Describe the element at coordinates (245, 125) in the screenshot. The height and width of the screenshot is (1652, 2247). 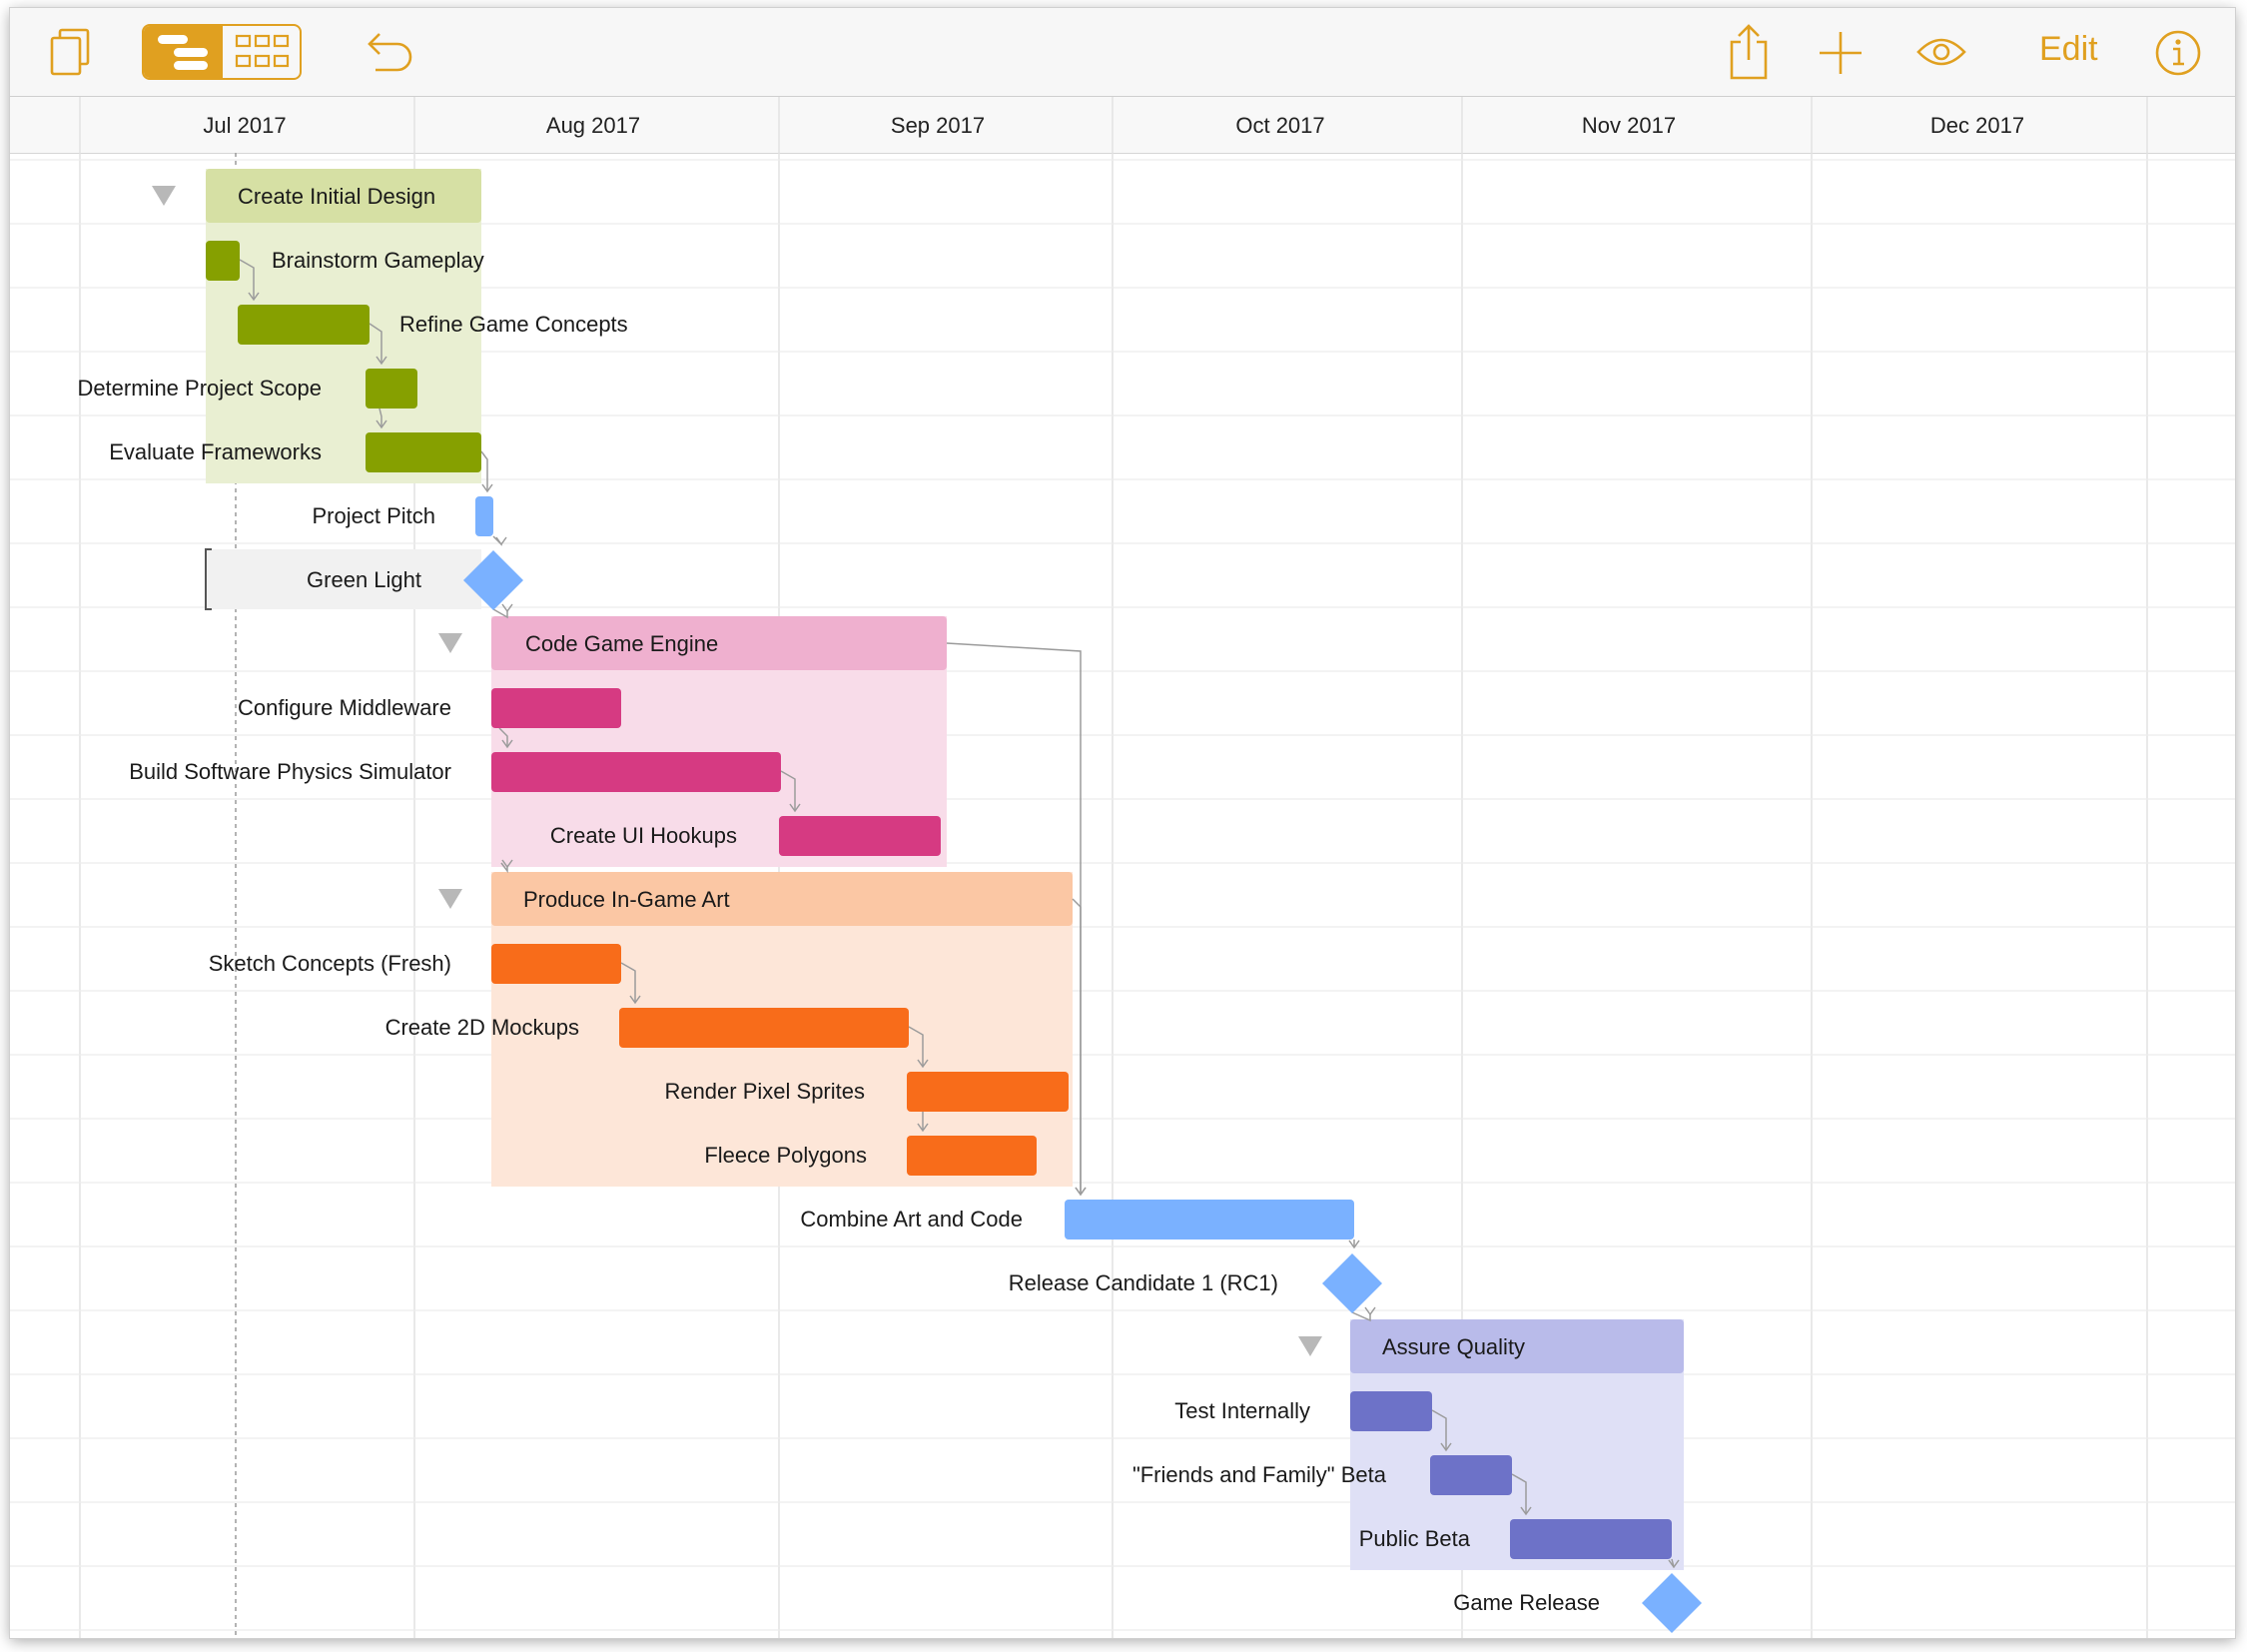
I see `month-label-jul: Jul 2017` at that location.